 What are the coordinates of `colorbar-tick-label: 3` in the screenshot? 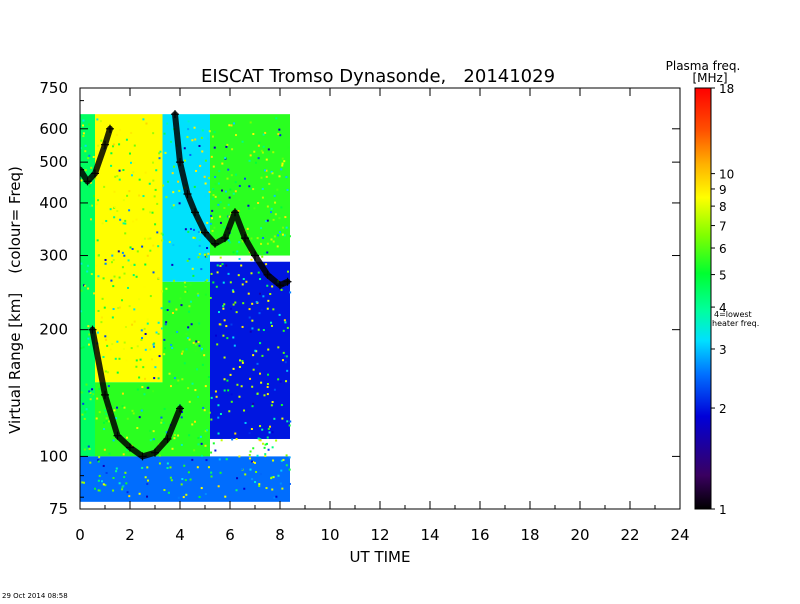 It's located at (723, 350).